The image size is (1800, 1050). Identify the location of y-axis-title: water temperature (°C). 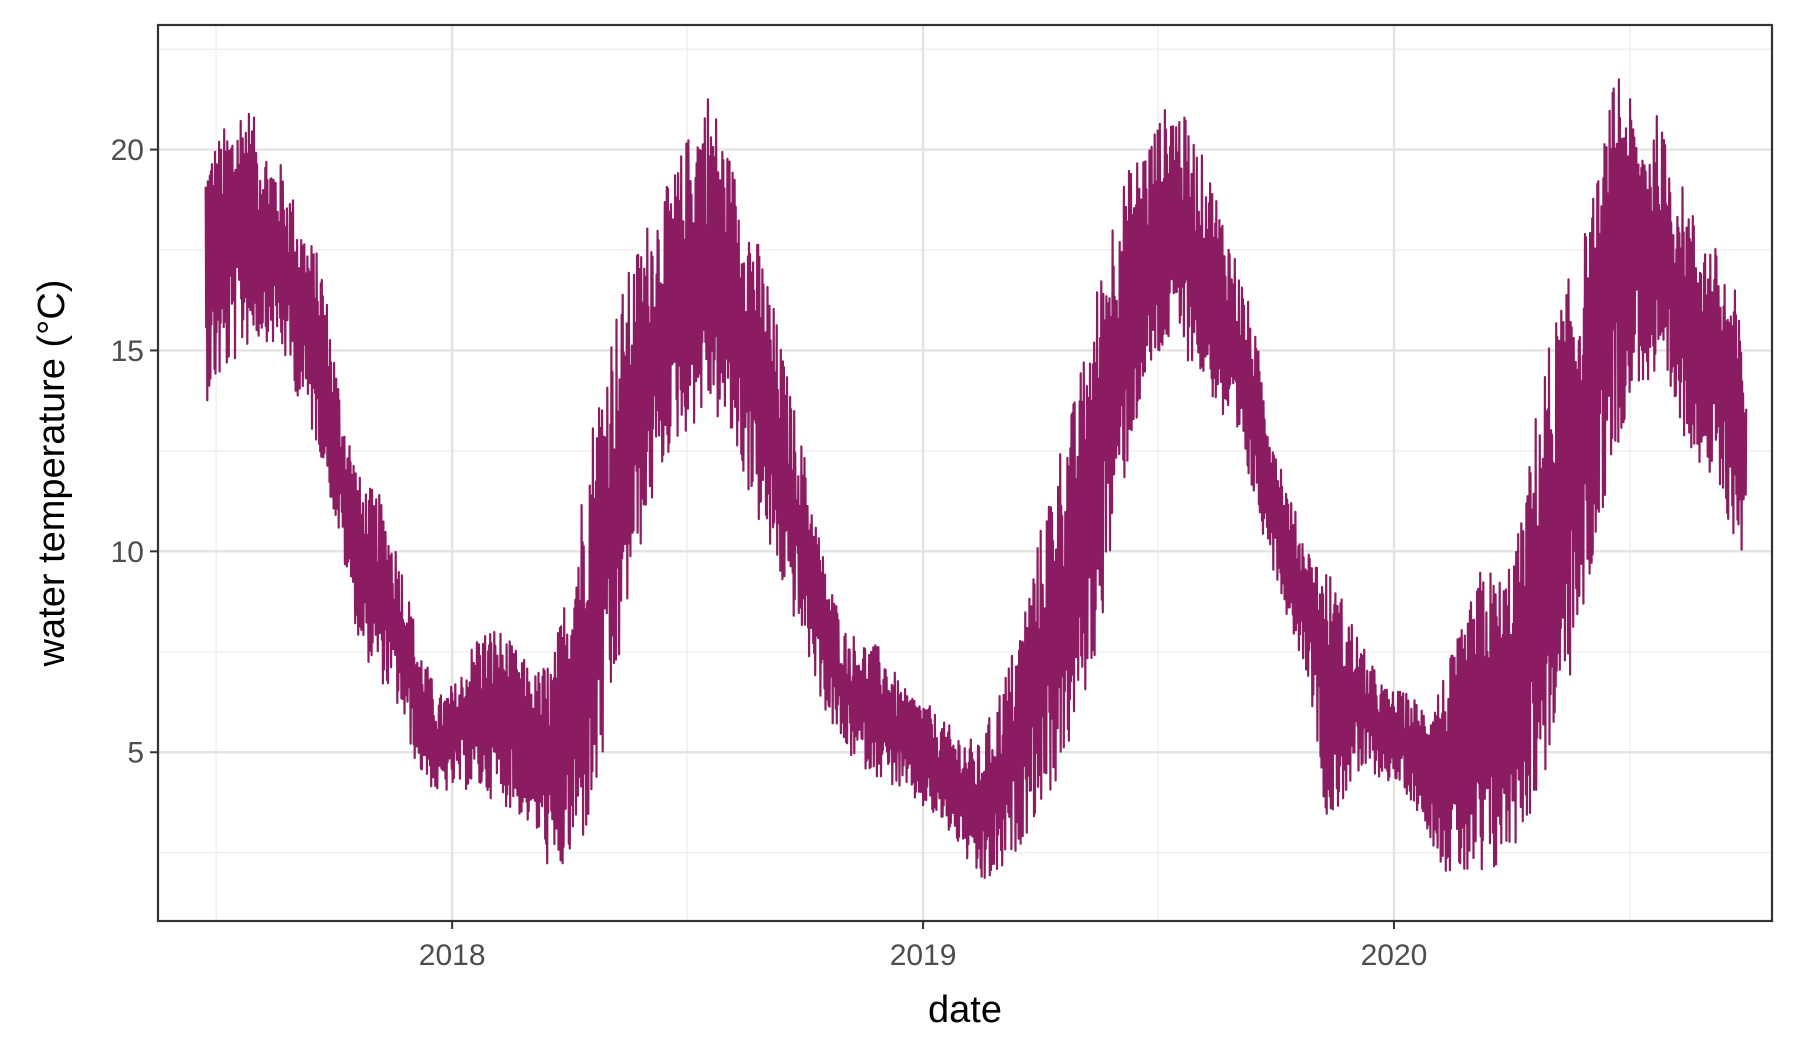
(52, 474).